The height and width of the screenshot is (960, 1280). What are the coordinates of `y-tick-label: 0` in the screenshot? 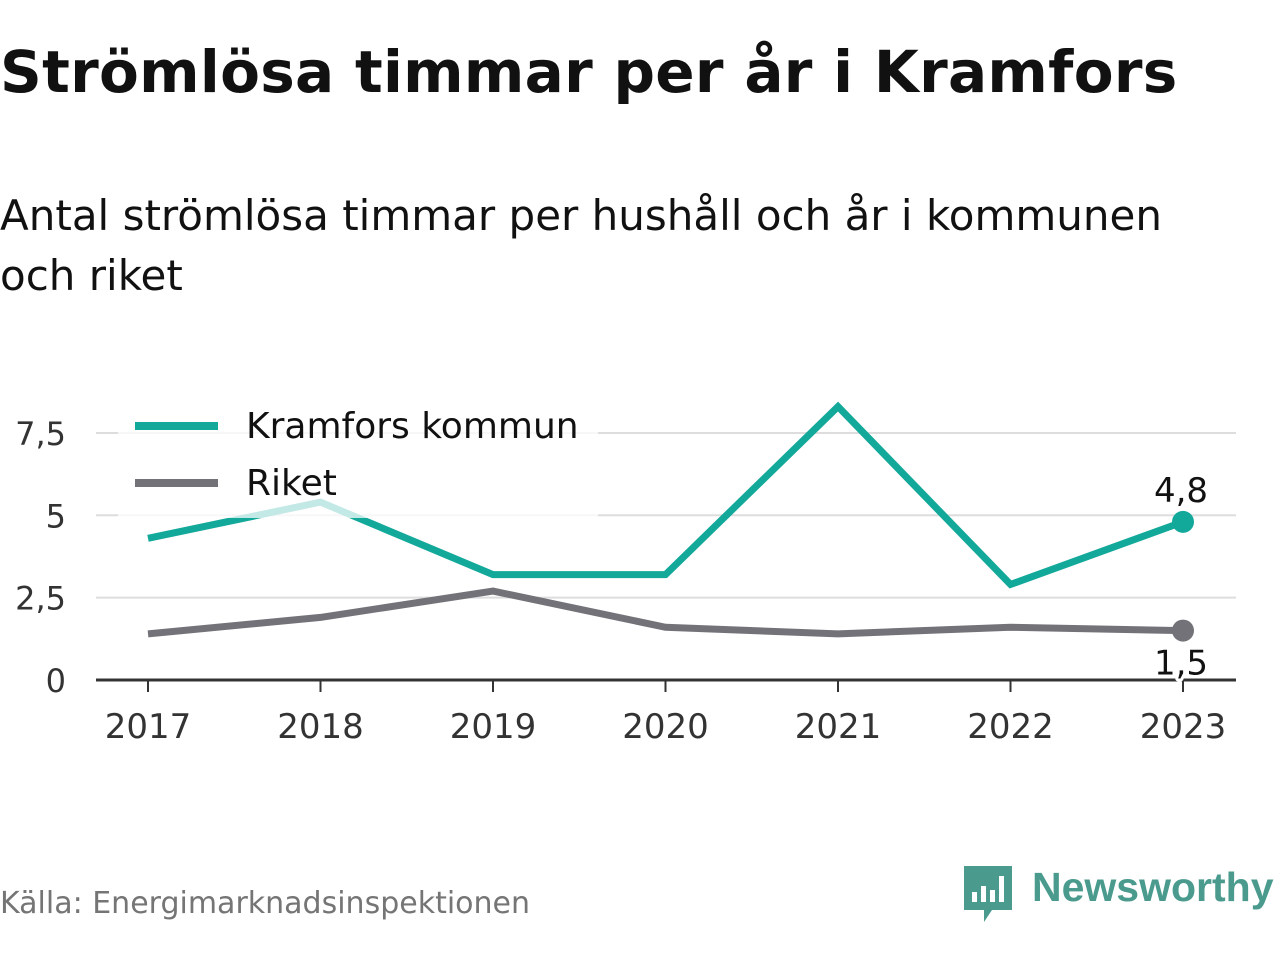 It's located at (56, 681).